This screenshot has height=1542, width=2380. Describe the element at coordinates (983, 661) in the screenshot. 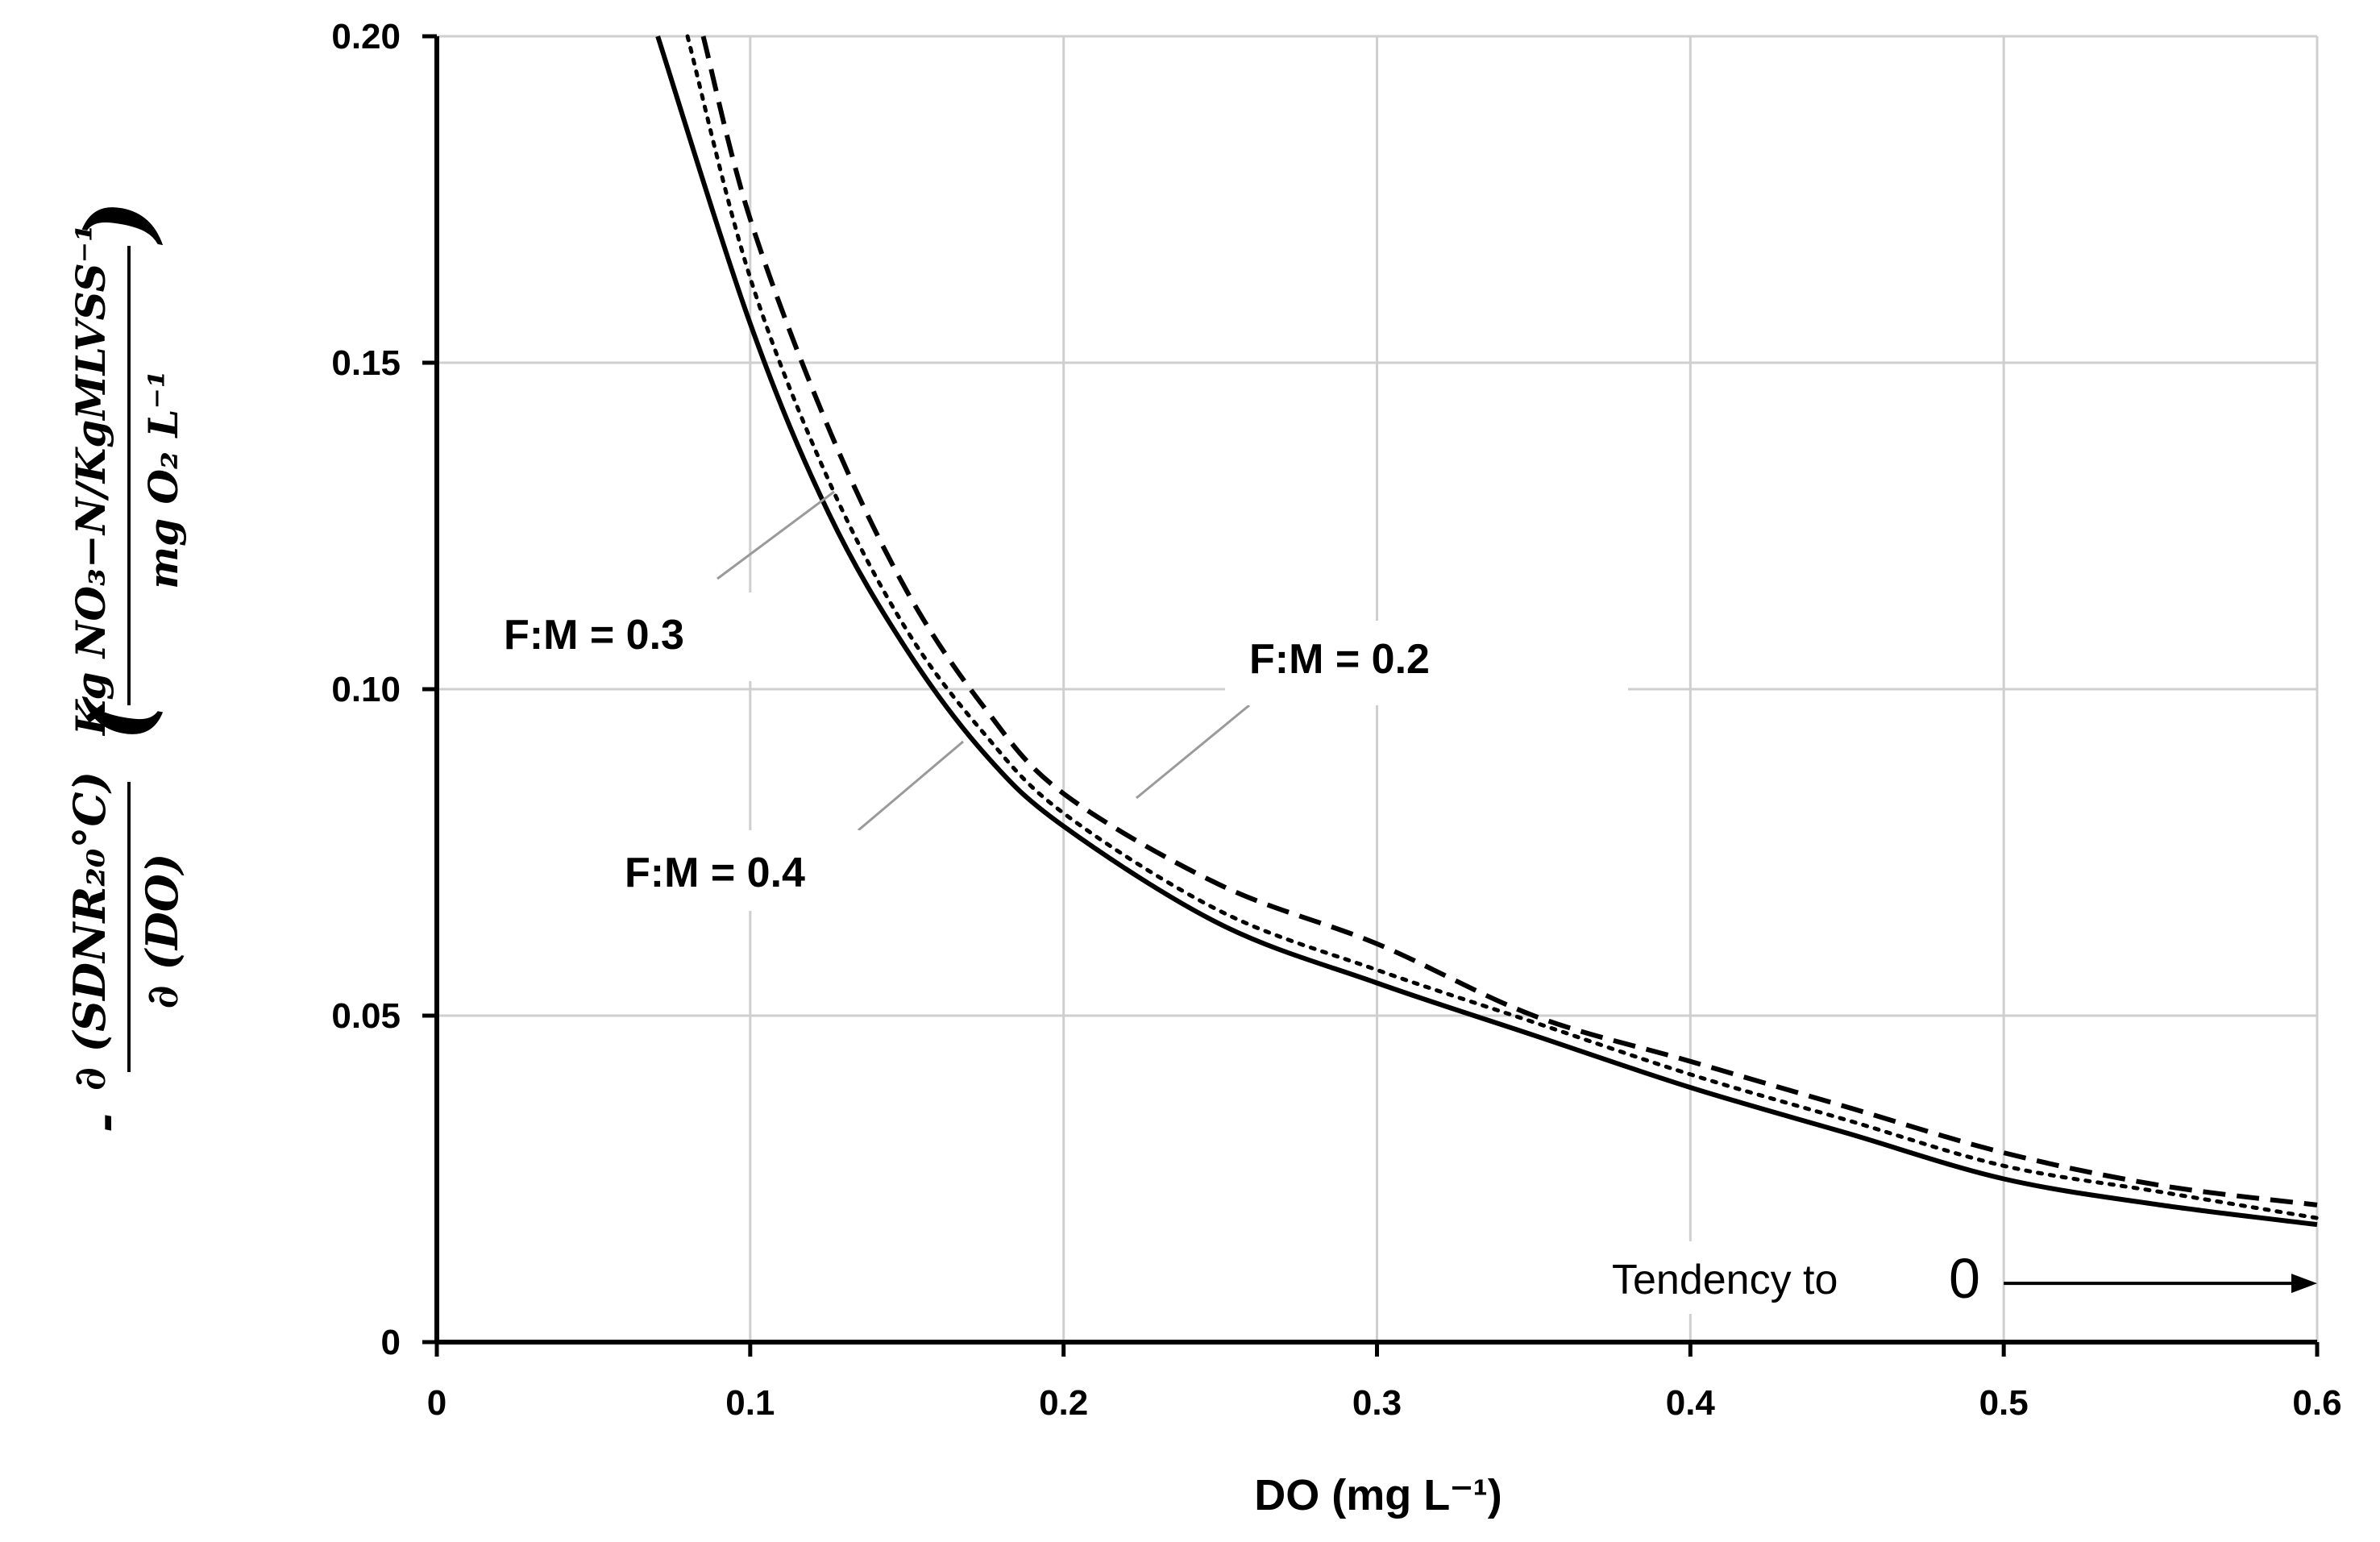

I see `series-label-leaders` at that location.